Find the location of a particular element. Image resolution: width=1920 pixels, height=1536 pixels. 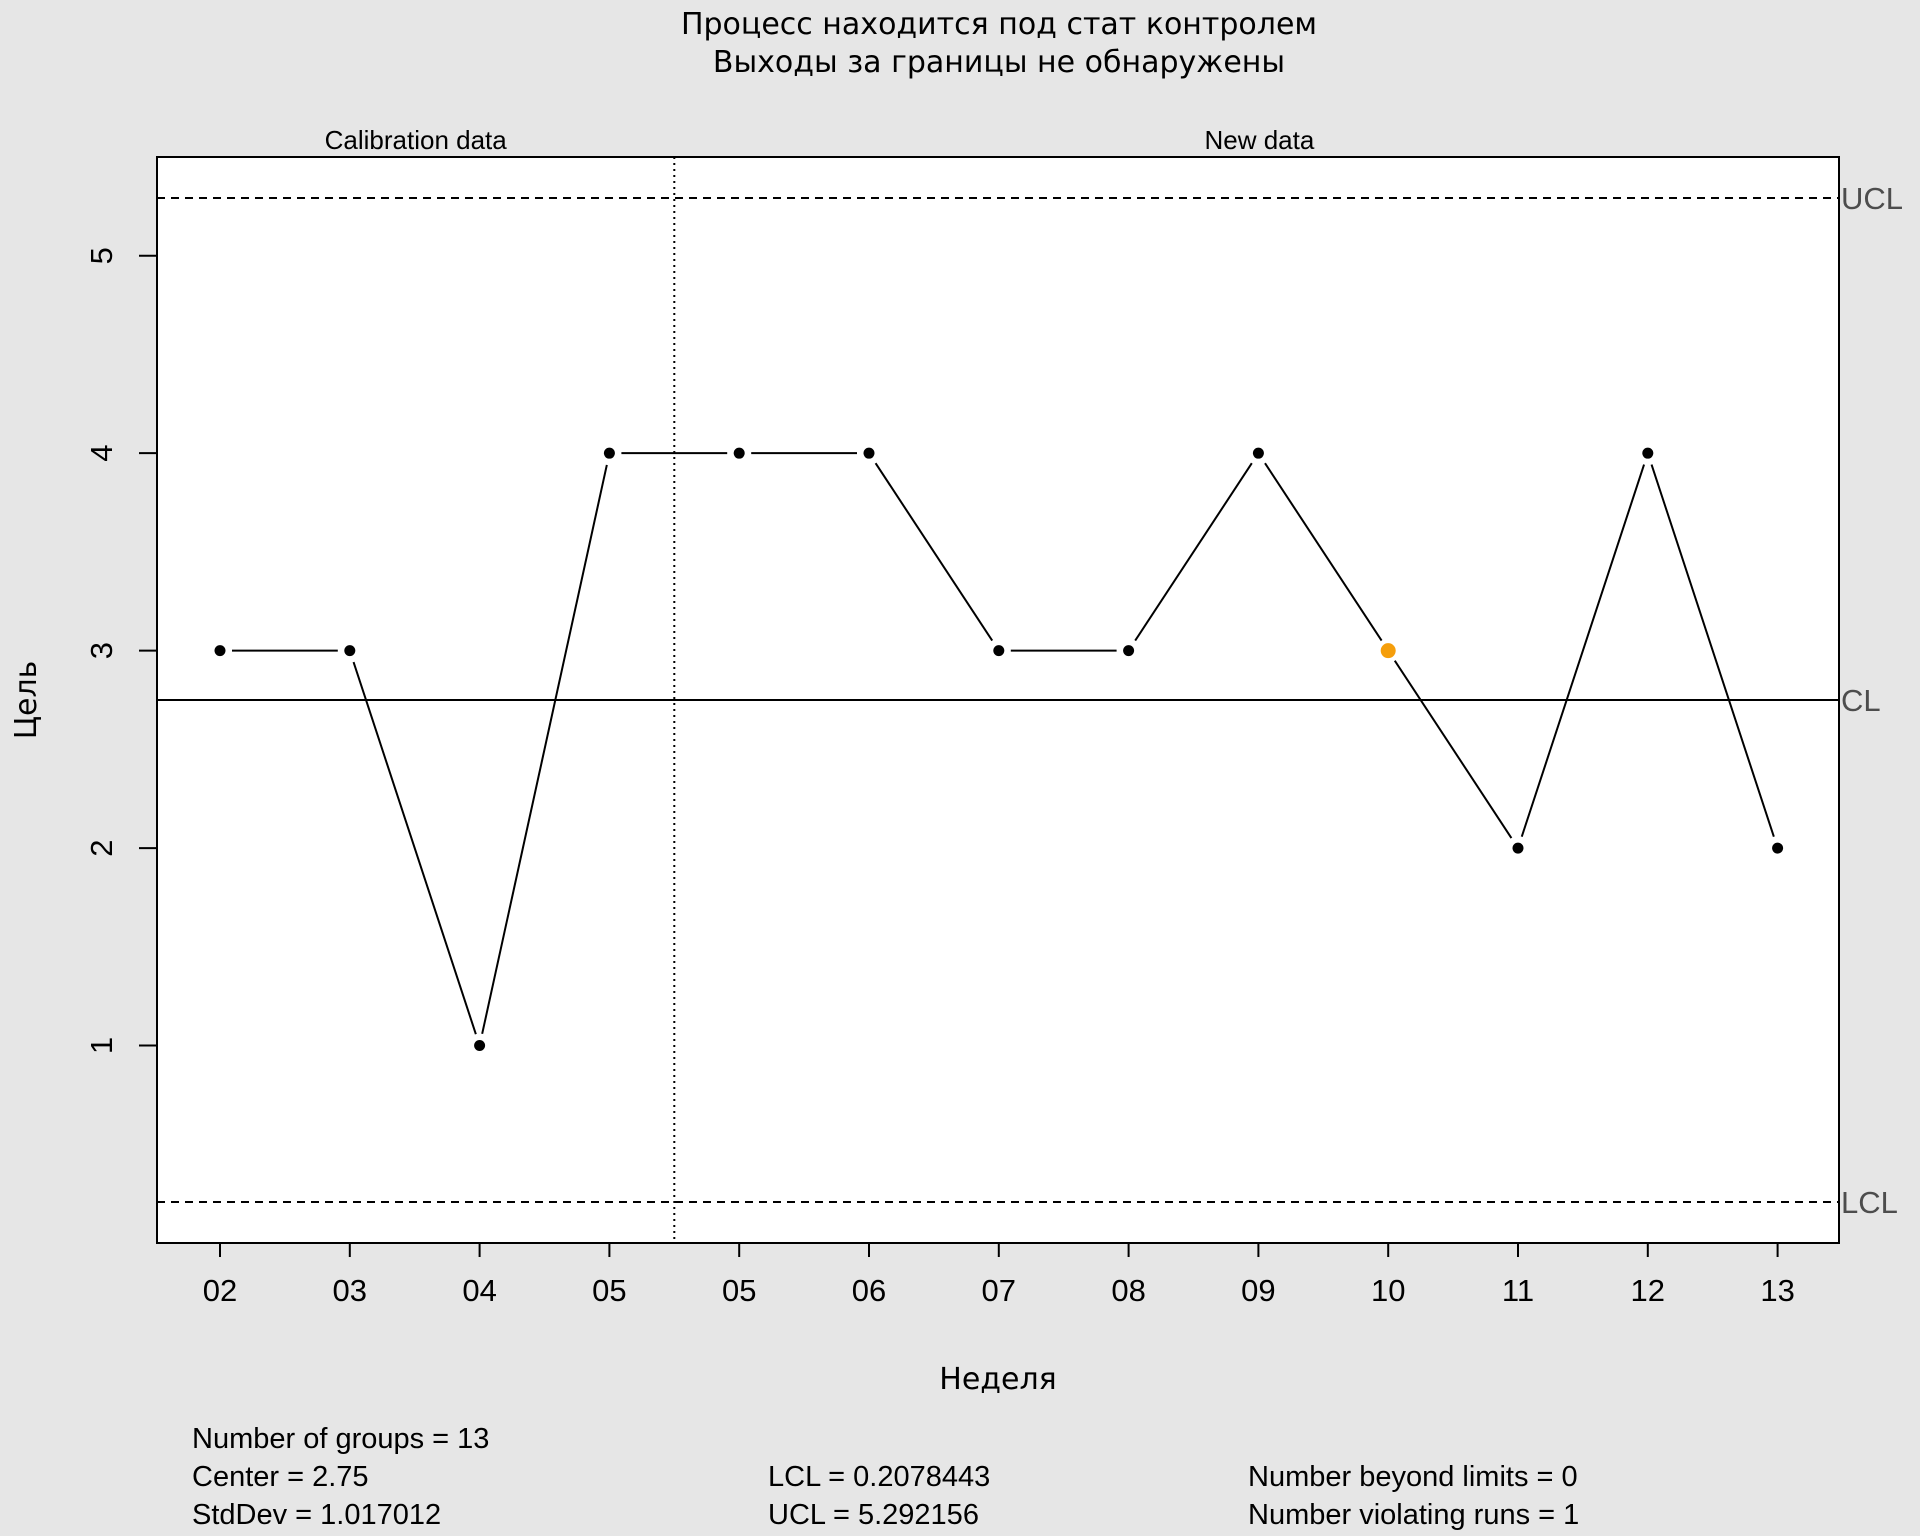

y-tick-label: 2 is located at coordinates (101, 847).